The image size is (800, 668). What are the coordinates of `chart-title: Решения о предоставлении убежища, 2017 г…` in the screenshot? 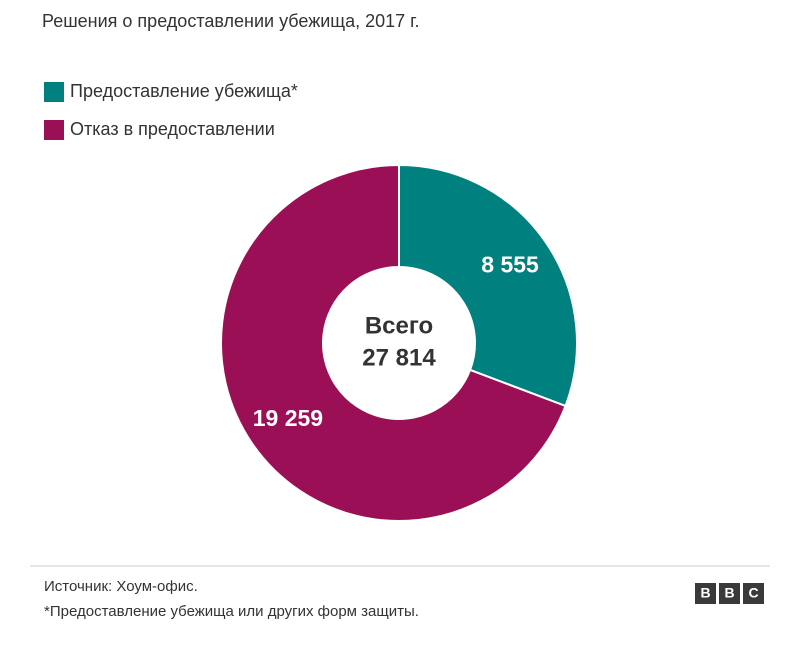 It's located at (231, 21).